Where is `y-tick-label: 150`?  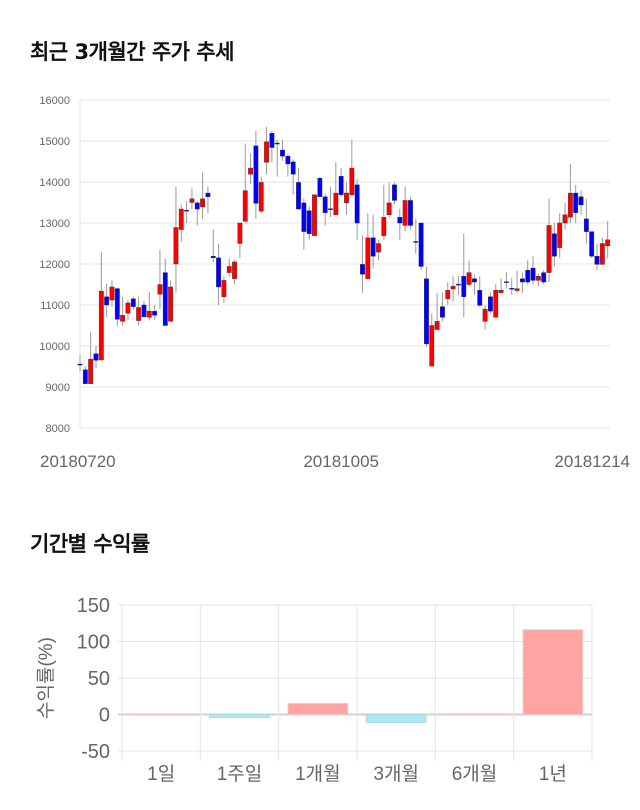 y-tick-label: 150 is located at coordinates (93, 606).